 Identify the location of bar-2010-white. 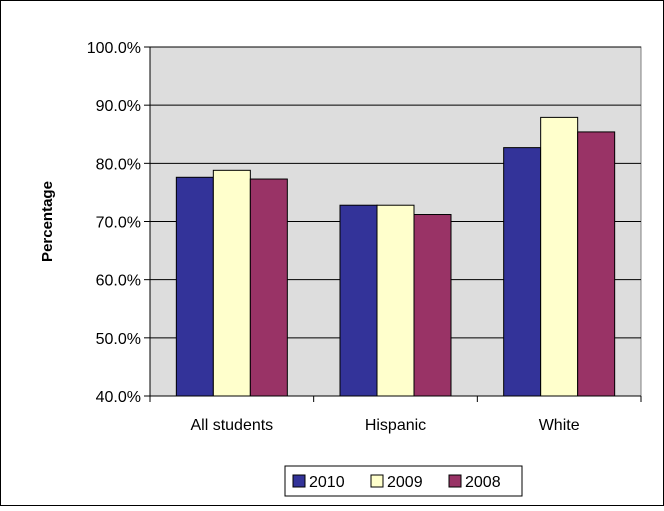
(522, 272).